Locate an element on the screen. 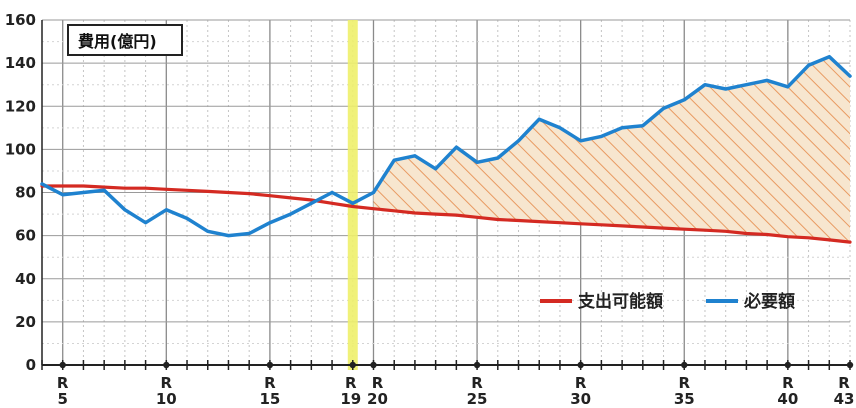 The image size is (856, 408). legend-label: 必要額 is located at coordinates (769, 301).